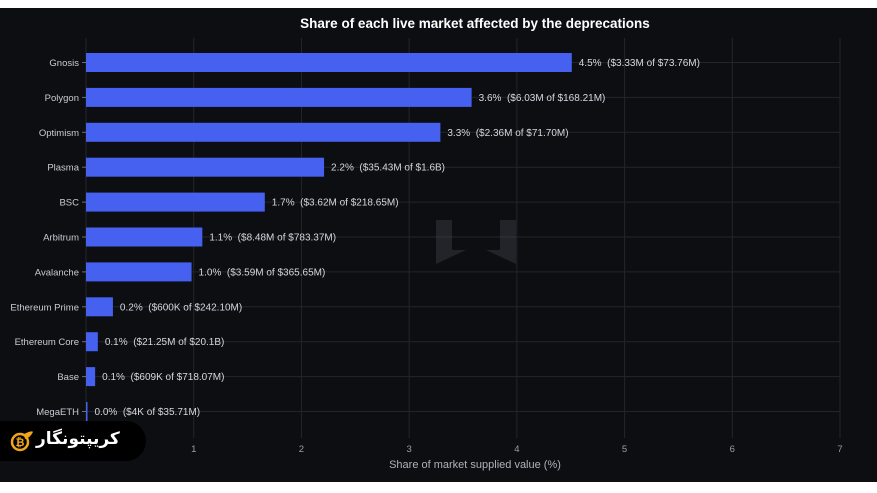  What do you see at coordinates (148, 412) in the screenshot?
I see `bar-value-label: 0.0% ($4K of $35.71M)` at bounding box center [148, 412].